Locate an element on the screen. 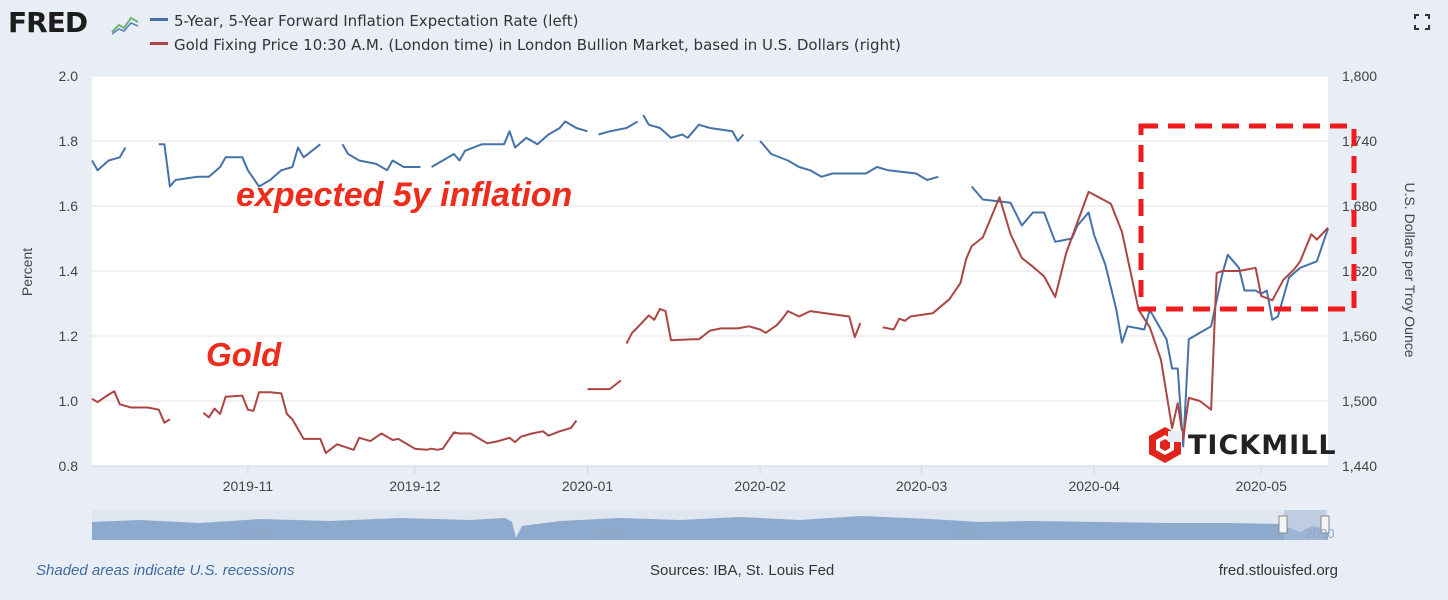  annotation-inflation: expected 5y inflation is located at coordinates (404, 195).